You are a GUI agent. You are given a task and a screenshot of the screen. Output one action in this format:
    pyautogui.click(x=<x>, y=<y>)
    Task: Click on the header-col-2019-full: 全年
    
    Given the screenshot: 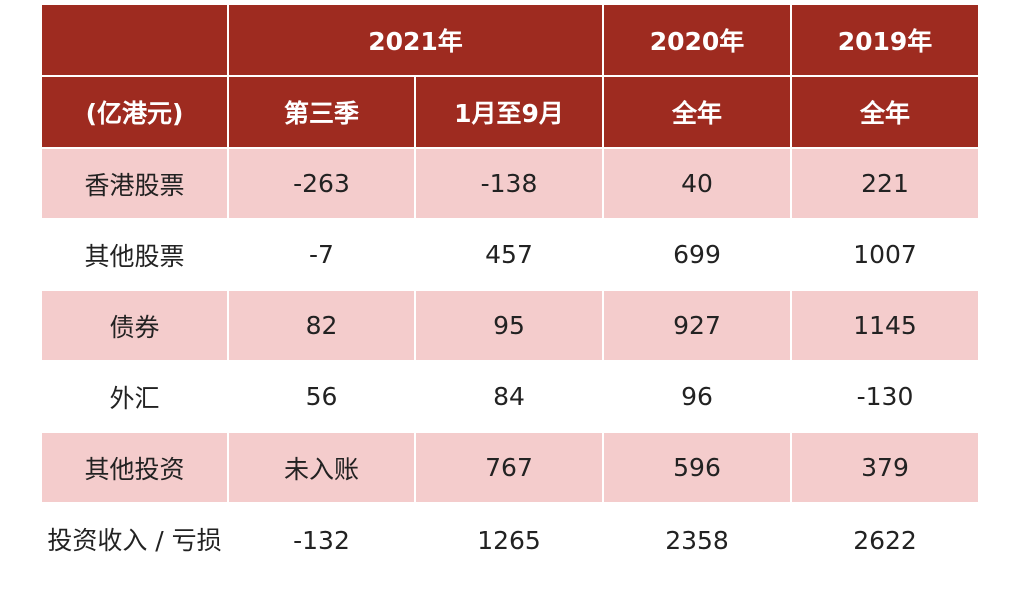 What is the action you would take?
    pyautogui.click(x=885, y=112)
    